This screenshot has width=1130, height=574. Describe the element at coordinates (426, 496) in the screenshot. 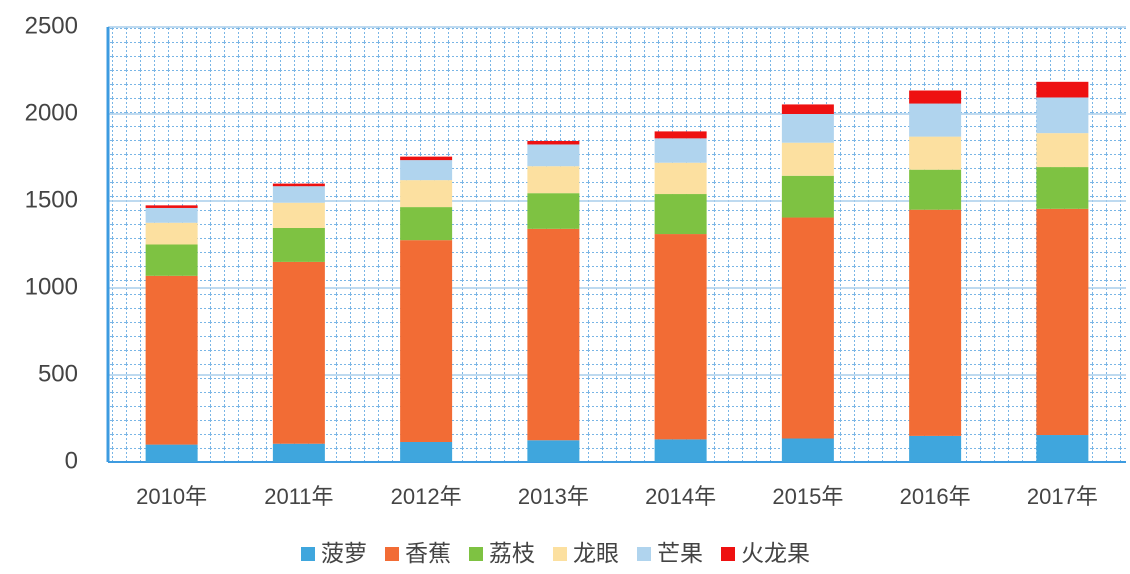

I see `x-tick-label: 2012年` at that location.